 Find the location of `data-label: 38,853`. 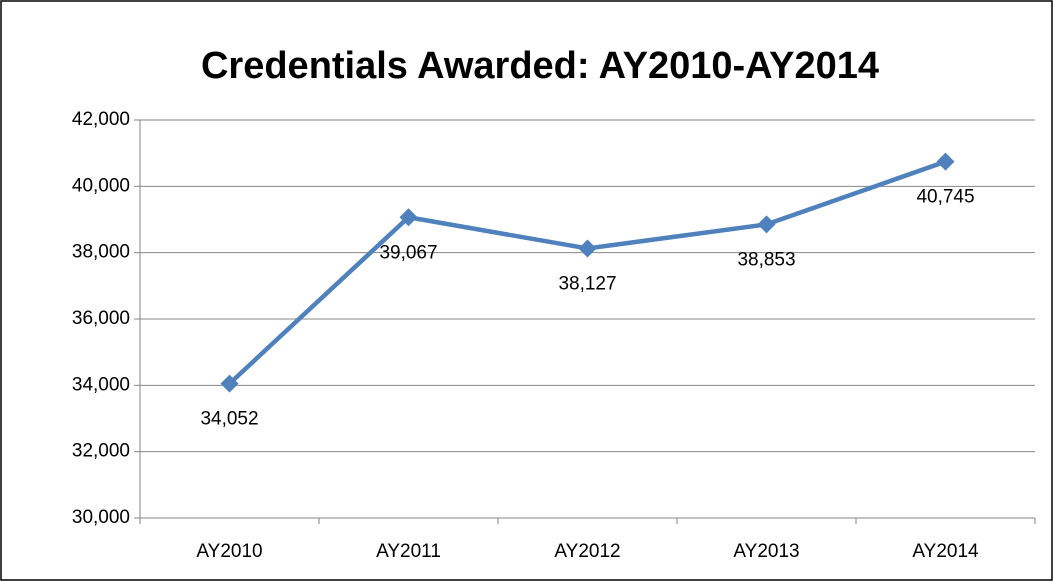

data-label: 38,853 is located at coordinates (766, 259).